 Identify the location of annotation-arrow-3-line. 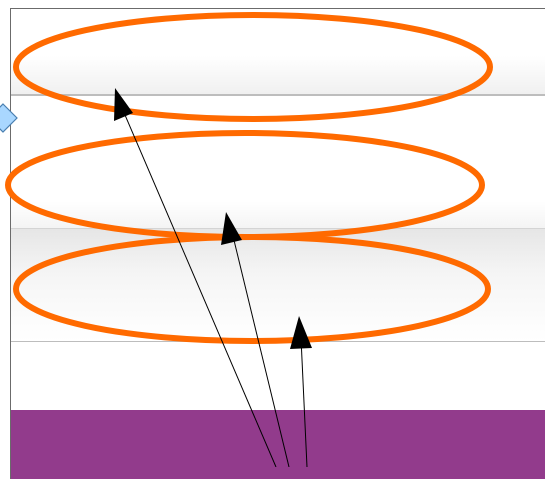
(304, 402).